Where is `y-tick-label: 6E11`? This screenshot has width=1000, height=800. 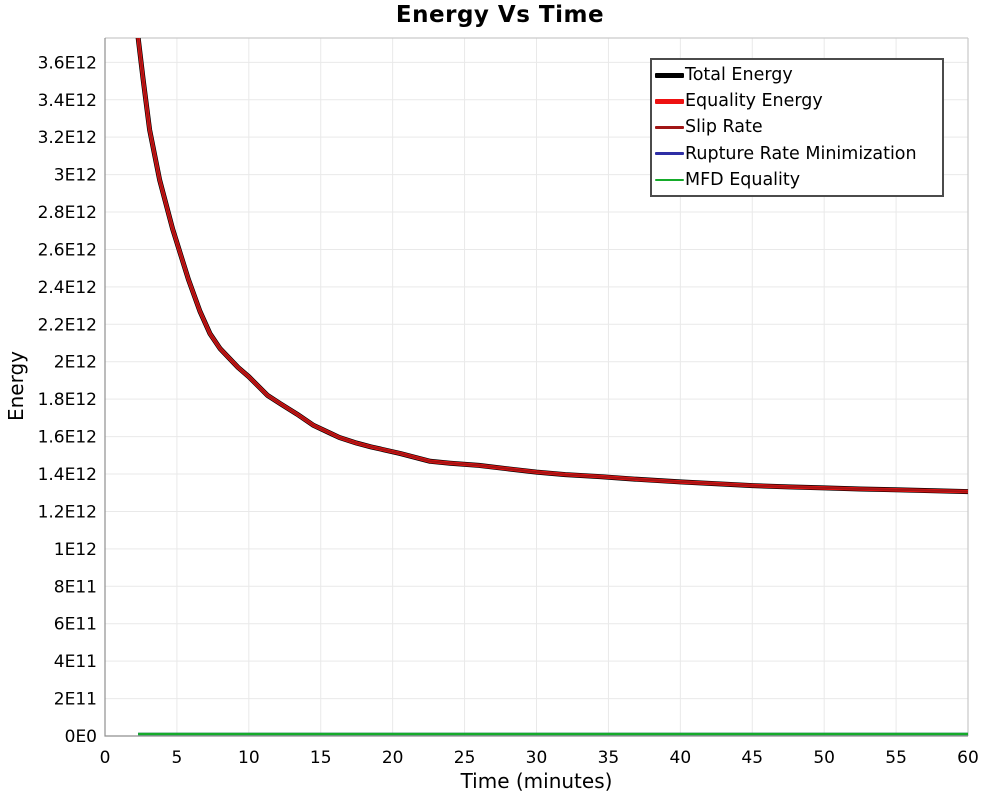
y-tick-label: 6E11 is located at coordinates (75, 625).